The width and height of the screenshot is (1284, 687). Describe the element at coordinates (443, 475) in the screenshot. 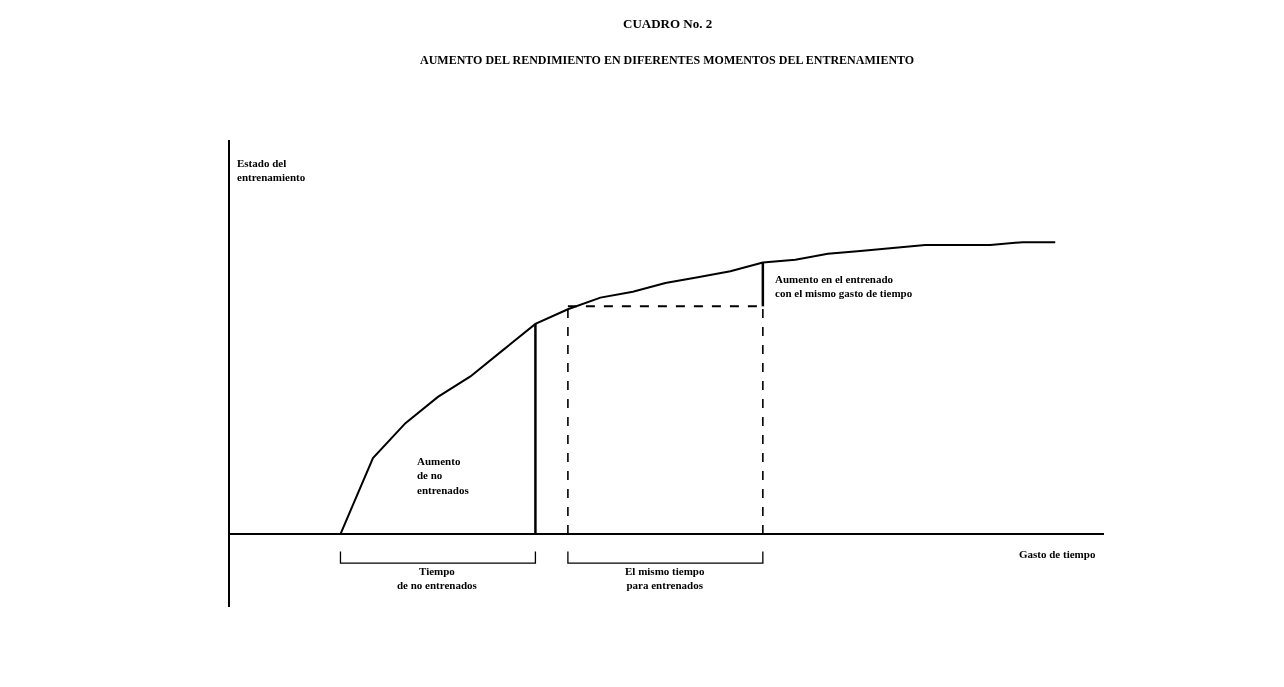

I see `annotation: Aumento de no entrenados` at that location.